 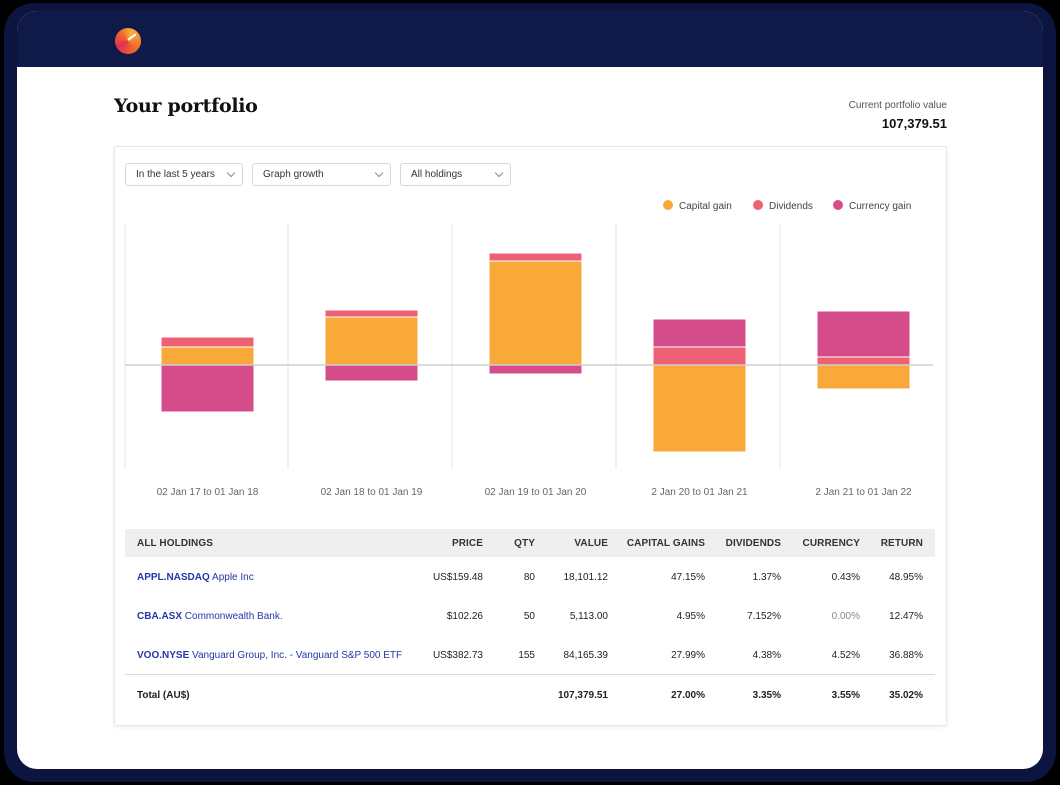 What do you see at coordinates (173, 577) in the screenshot?
I see `holding-ticker: APPL.NASDAQ` at bounding box center [173, 577].